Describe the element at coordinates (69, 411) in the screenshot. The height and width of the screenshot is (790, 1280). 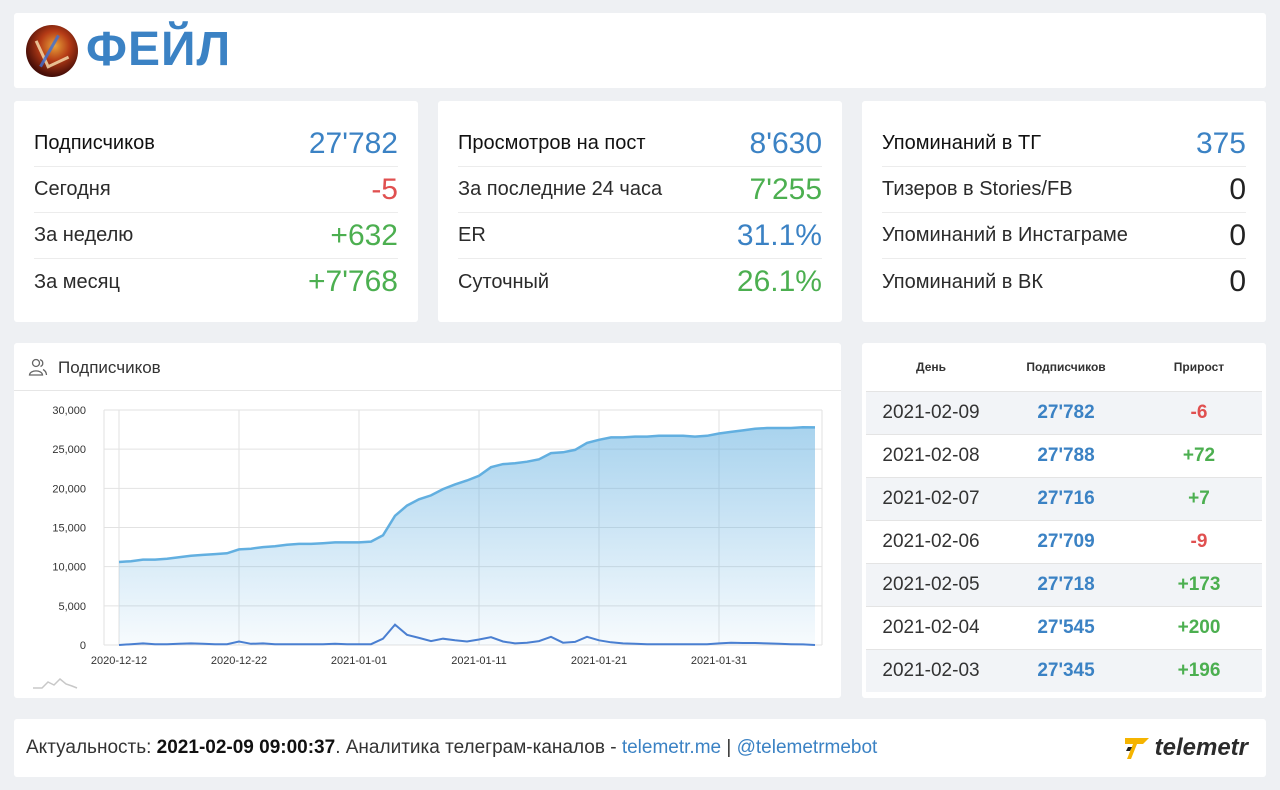
I see `y-tick-label: 30,000` at that location.